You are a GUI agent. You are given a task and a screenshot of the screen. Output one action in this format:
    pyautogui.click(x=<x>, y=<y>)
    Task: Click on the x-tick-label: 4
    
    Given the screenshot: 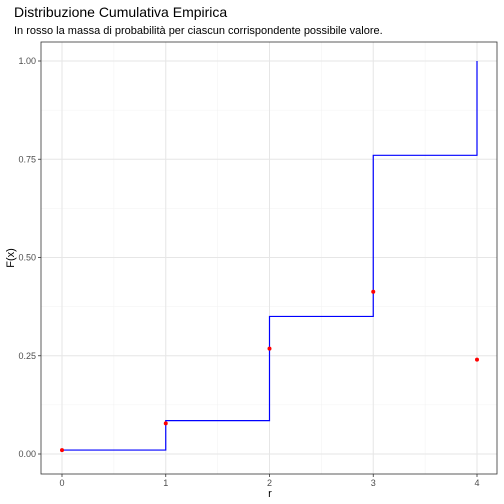 What is the action you would take?
    pyautogui.click(x=476, y=483)
    